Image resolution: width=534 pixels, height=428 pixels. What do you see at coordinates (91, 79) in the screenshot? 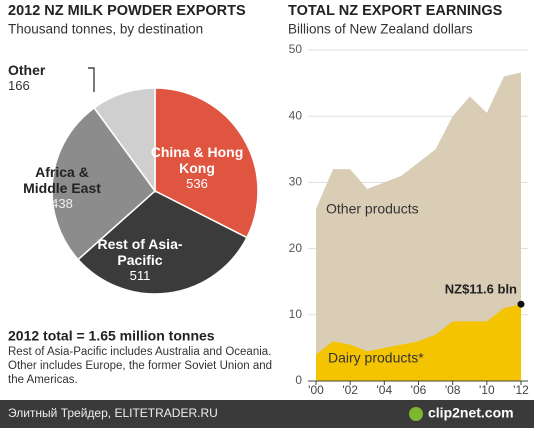
I see `leader-line` at bounding box center [91, 79].